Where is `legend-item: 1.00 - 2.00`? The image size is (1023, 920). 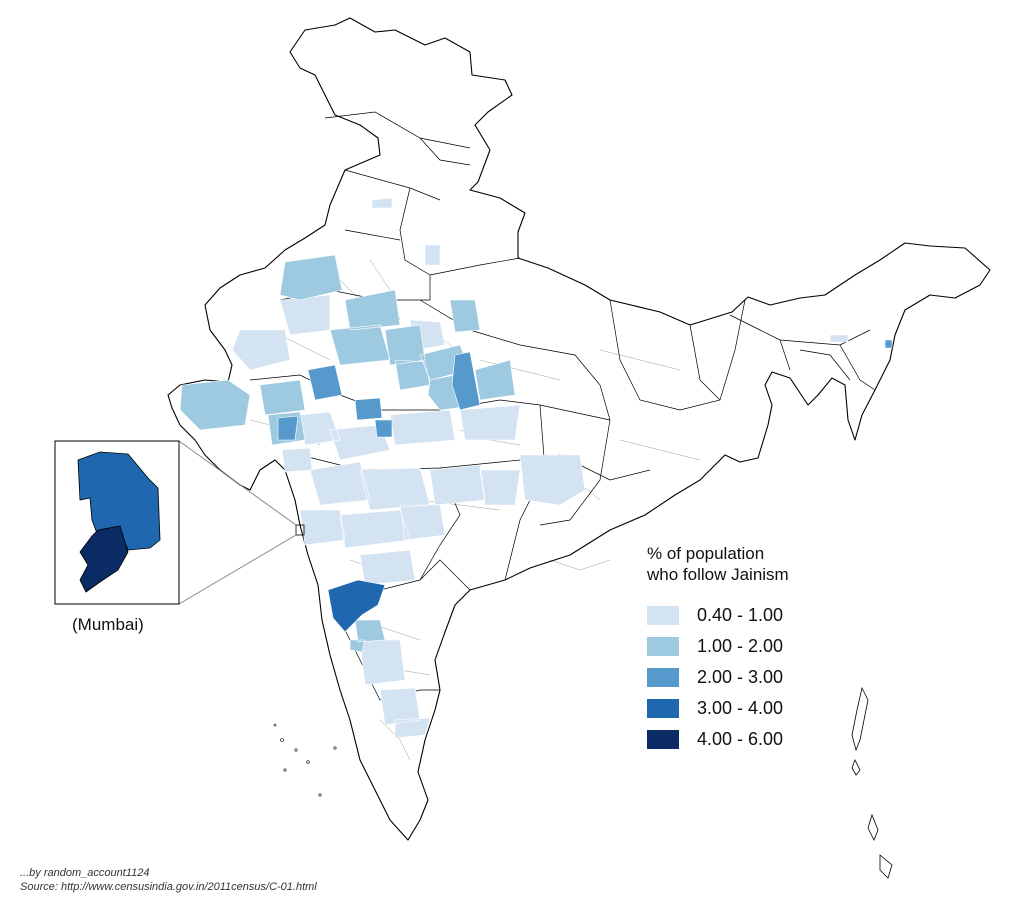 legend-item: 1.00 - 2.00 is located at coordinates (747, 646).